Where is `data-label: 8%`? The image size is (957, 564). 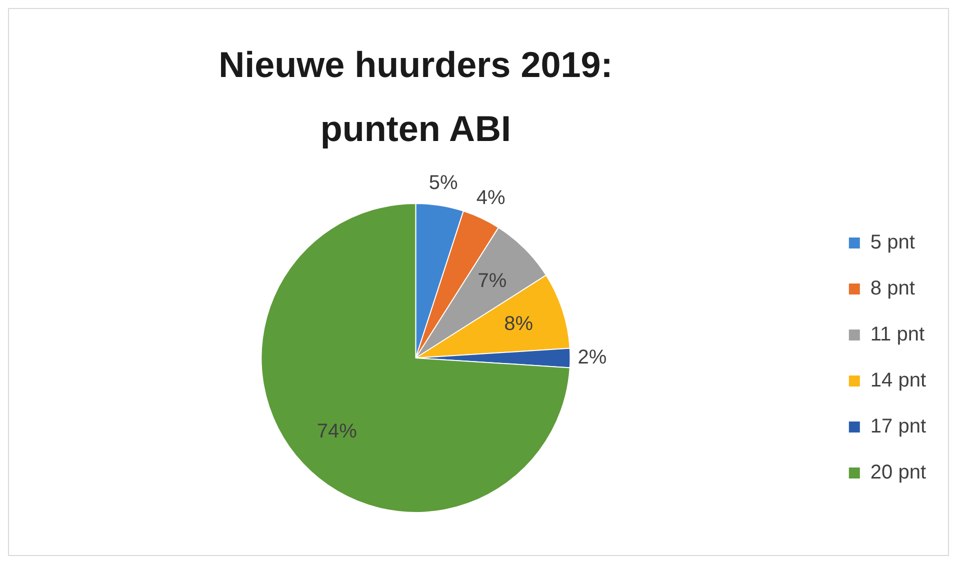 data-label: 8% is located at coordinates (519, 324).